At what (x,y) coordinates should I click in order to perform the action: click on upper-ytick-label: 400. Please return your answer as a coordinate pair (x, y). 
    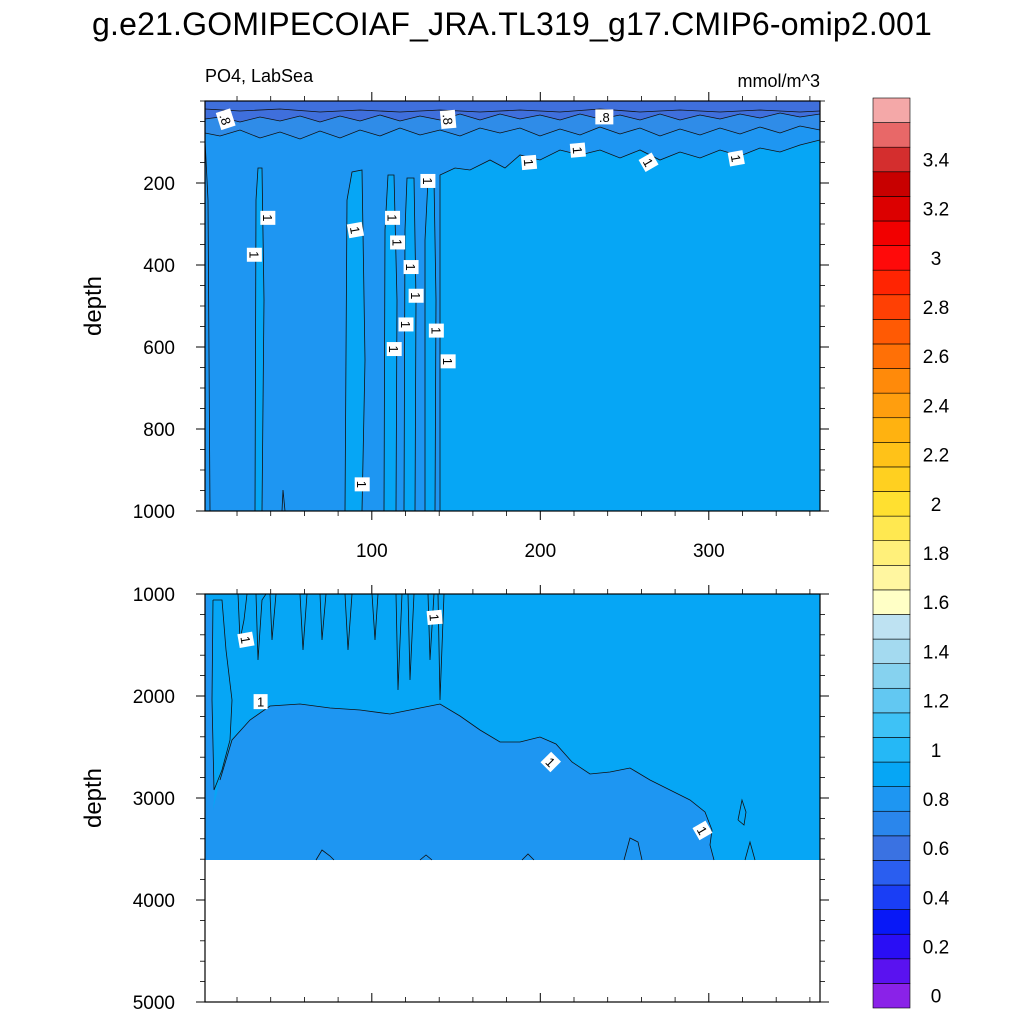
    Looking at the image, I should click on (159, 266).